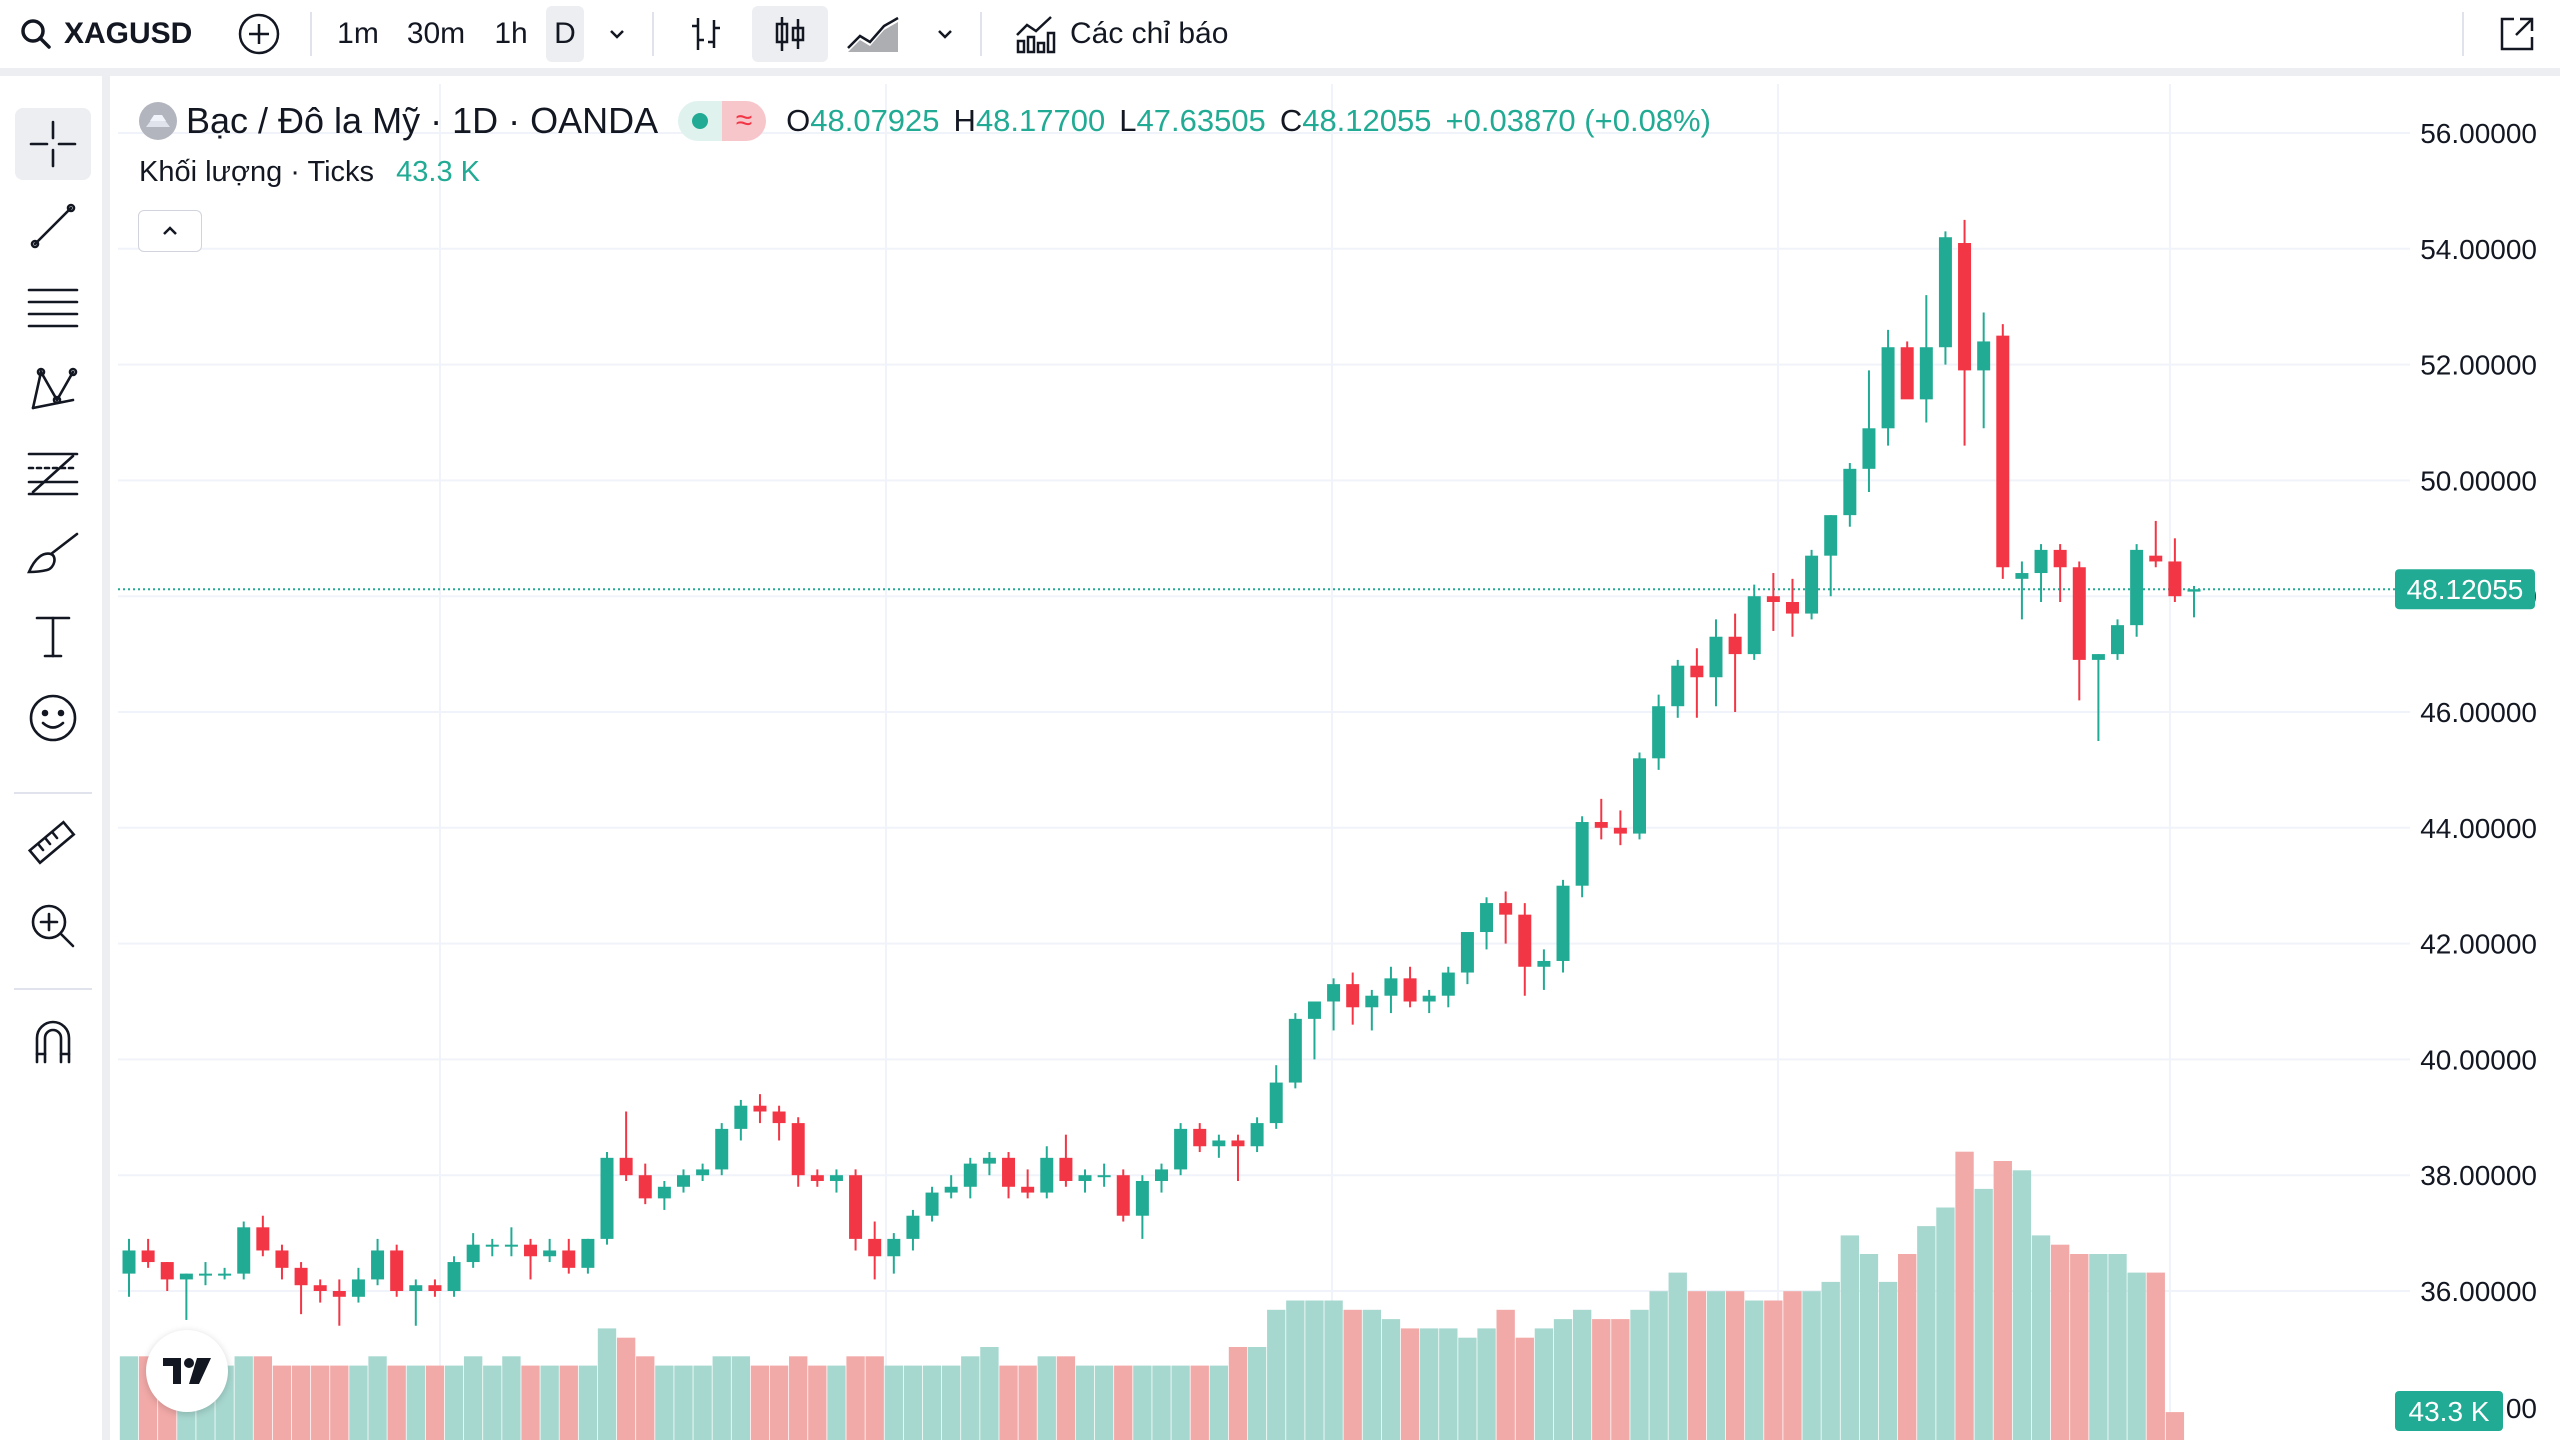 The height and width of the screenshot is (1440, 2560). Describe the element at coordinates (436, 33) in the screenshot. I see `interval-30m: 30m` at that location.